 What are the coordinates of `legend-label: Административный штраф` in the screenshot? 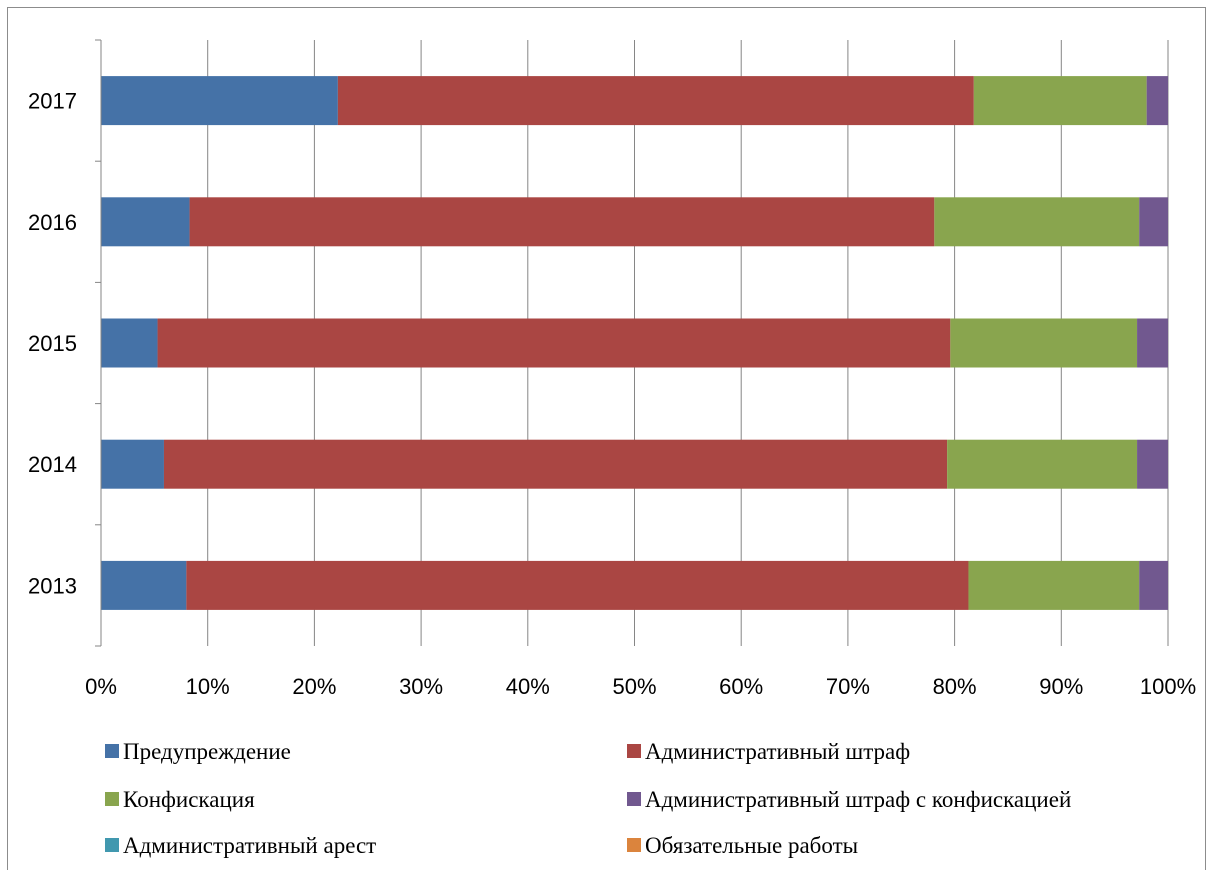 It's located at (777, 751).